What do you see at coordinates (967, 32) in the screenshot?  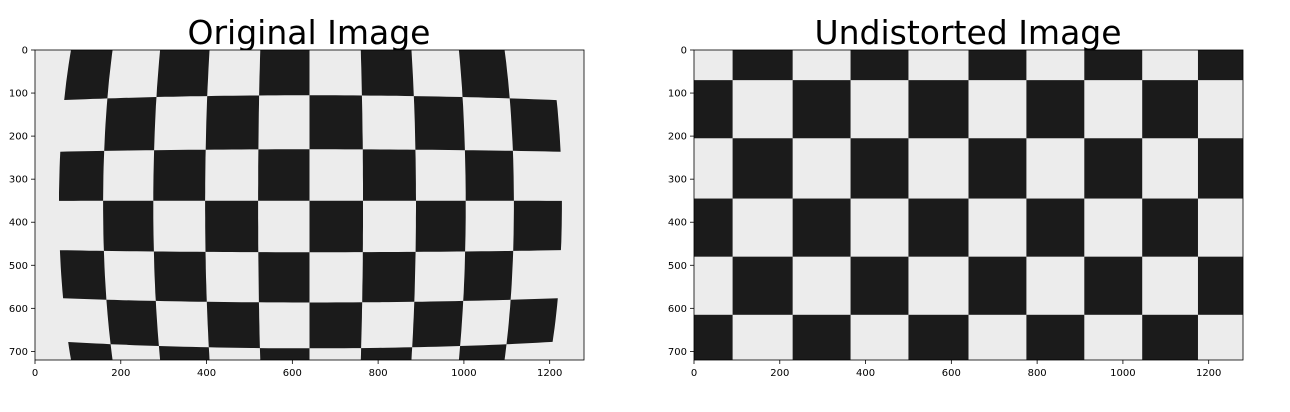 I see `panel-title-undistorted: Undistorted Image` at bounding box center [967, 32].